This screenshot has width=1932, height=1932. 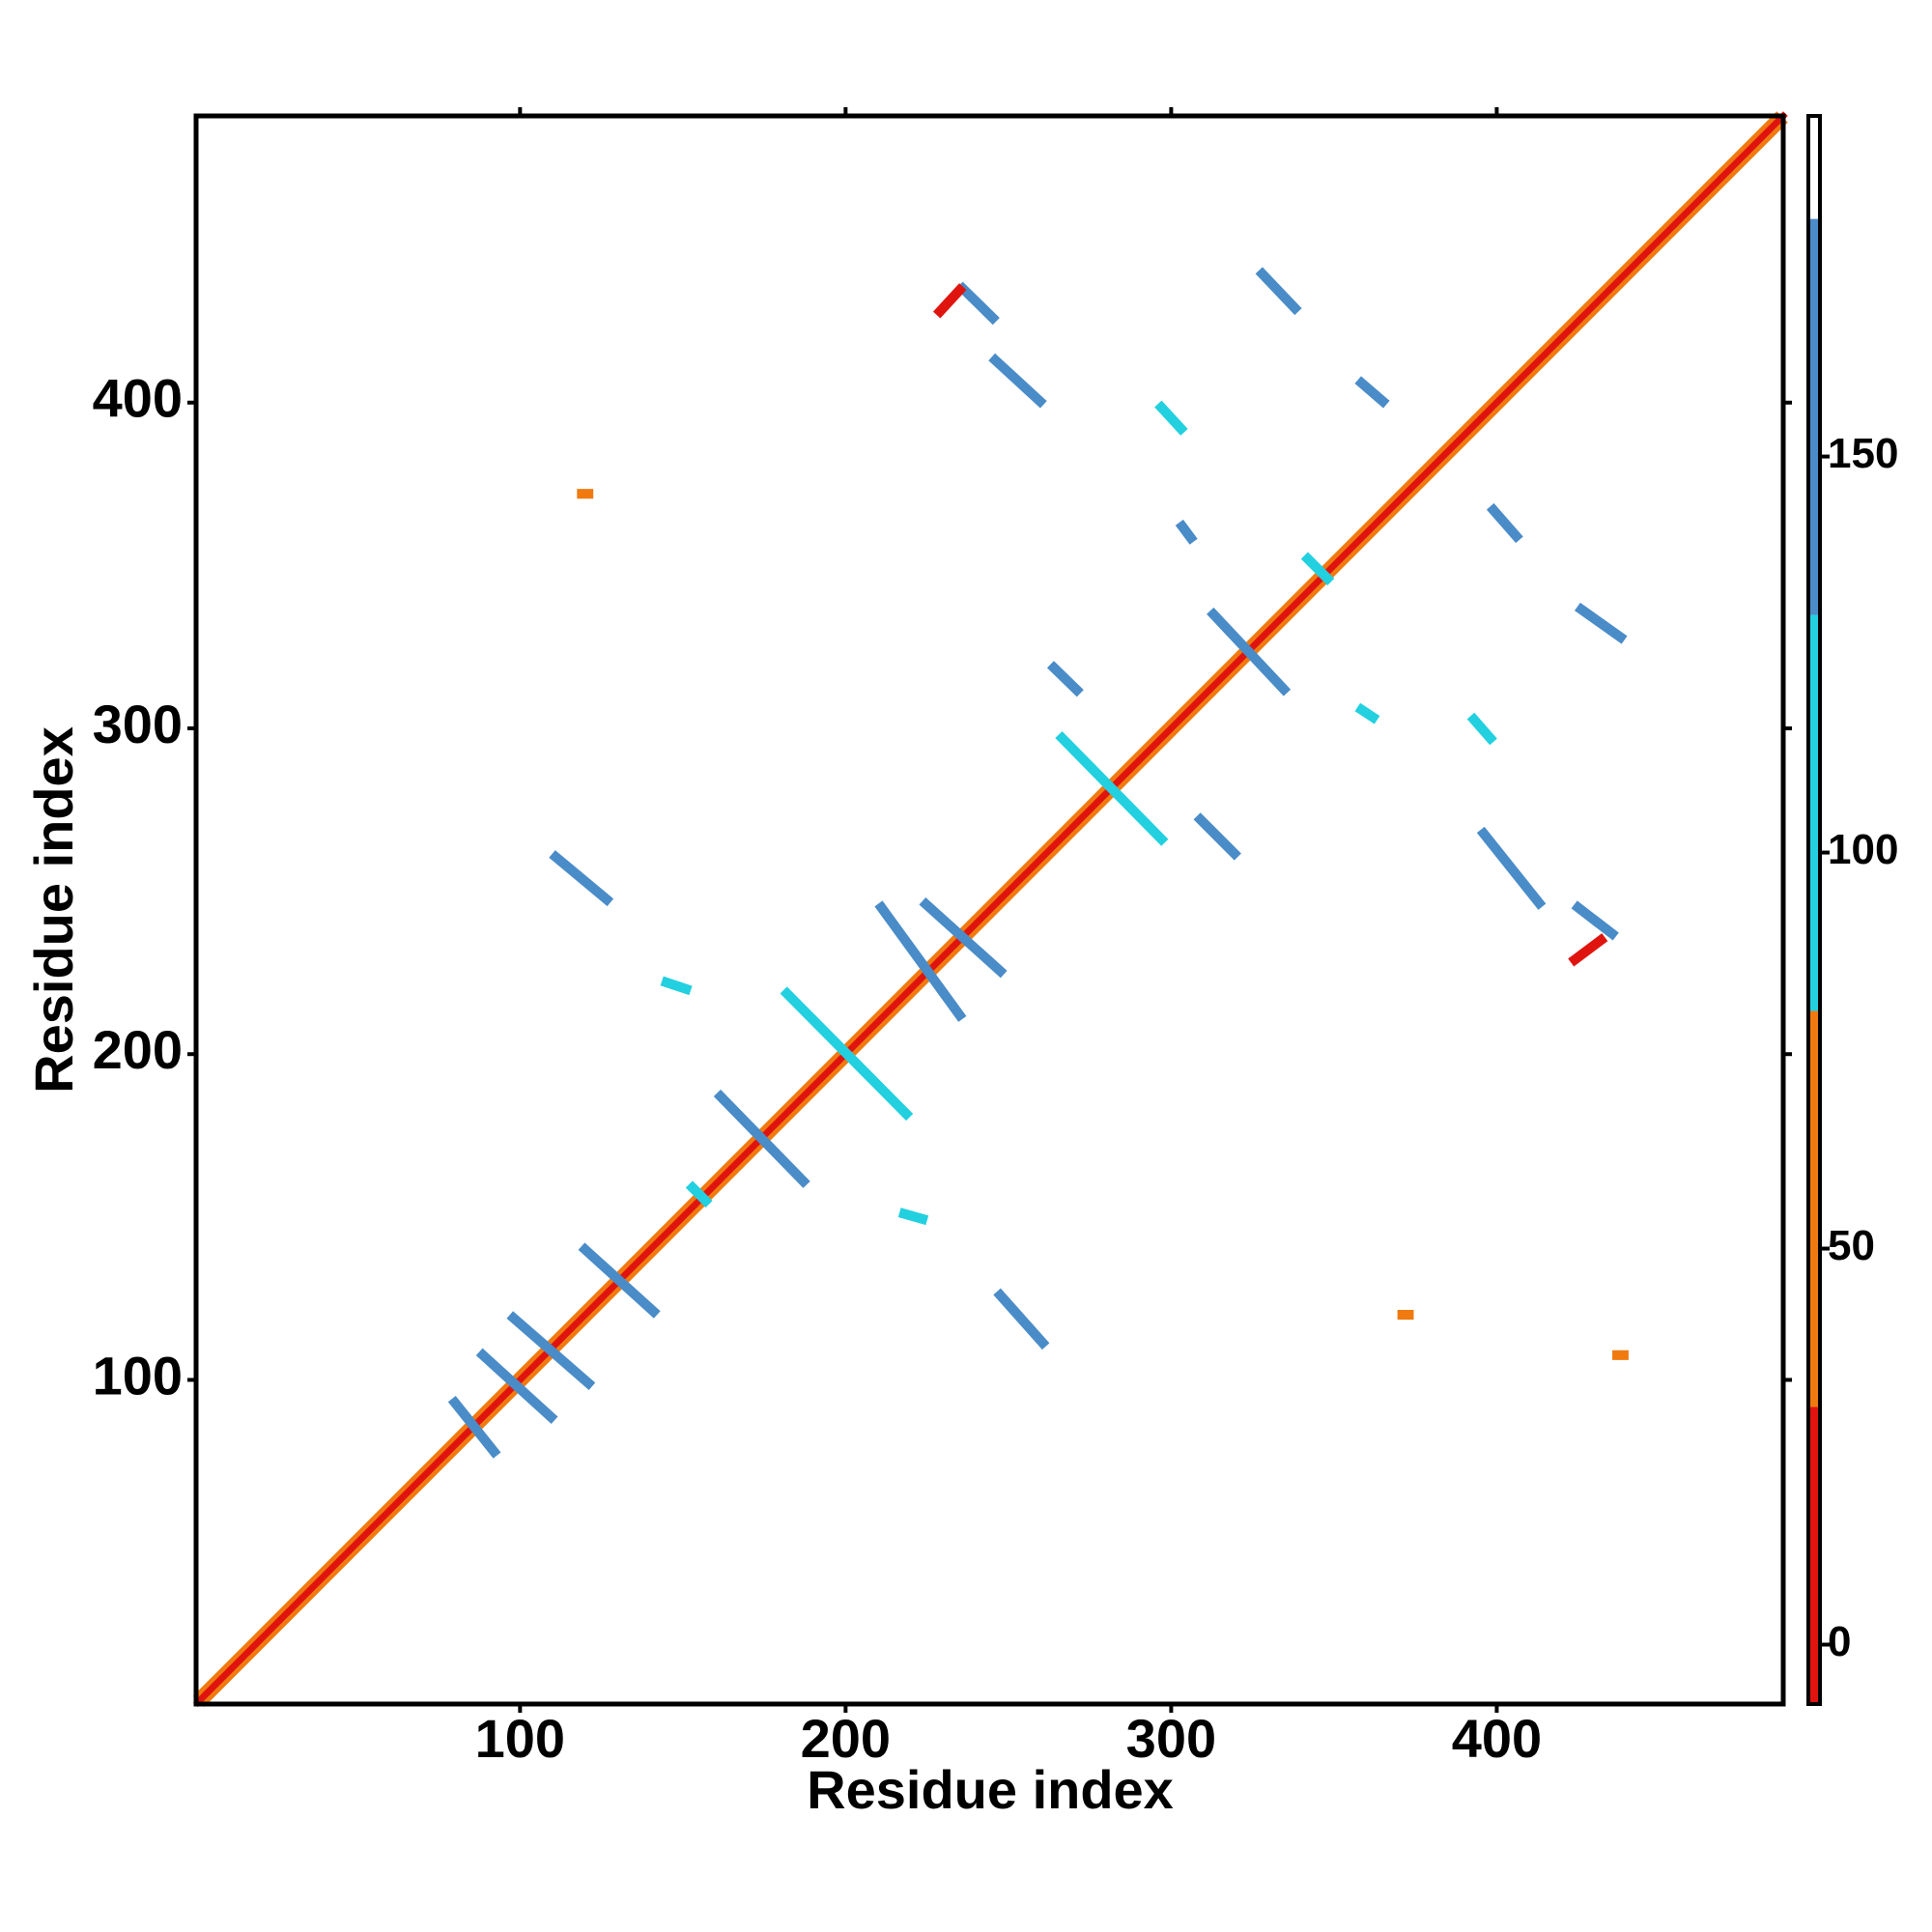 I want to click on x-tick-label: 200, so click(x=846, y=1738).